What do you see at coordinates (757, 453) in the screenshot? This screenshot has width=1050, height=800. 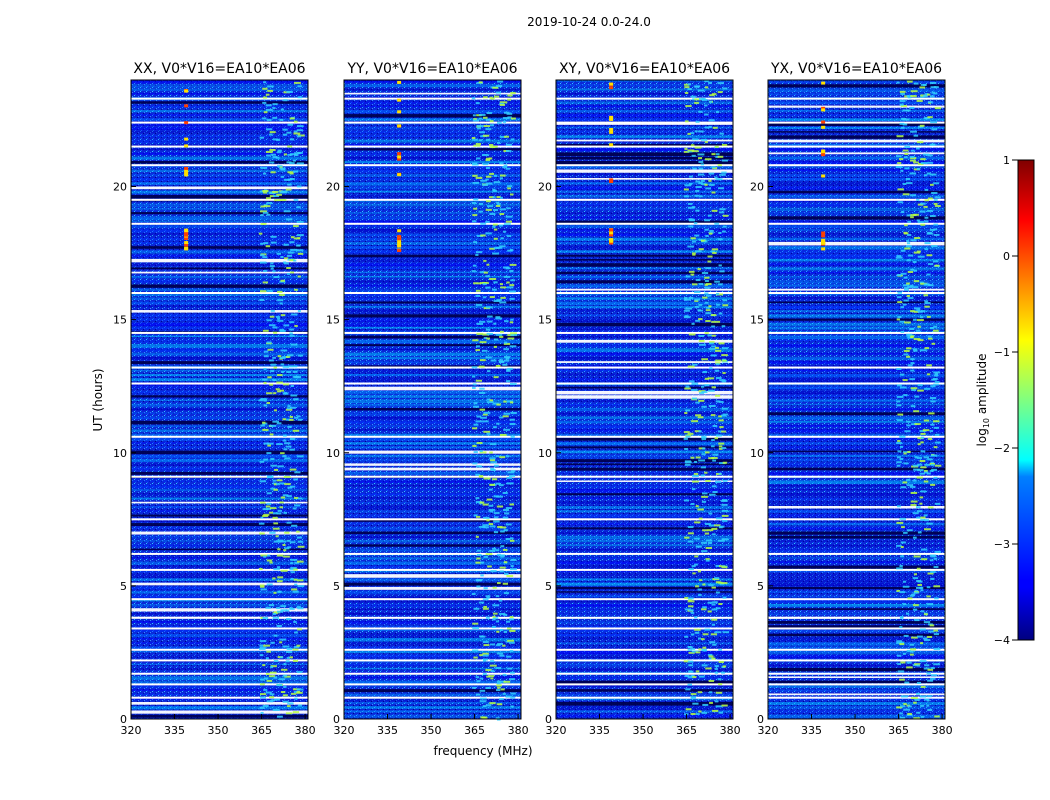 I see `y-tick-label: 10` at bounding box center [757, 453].